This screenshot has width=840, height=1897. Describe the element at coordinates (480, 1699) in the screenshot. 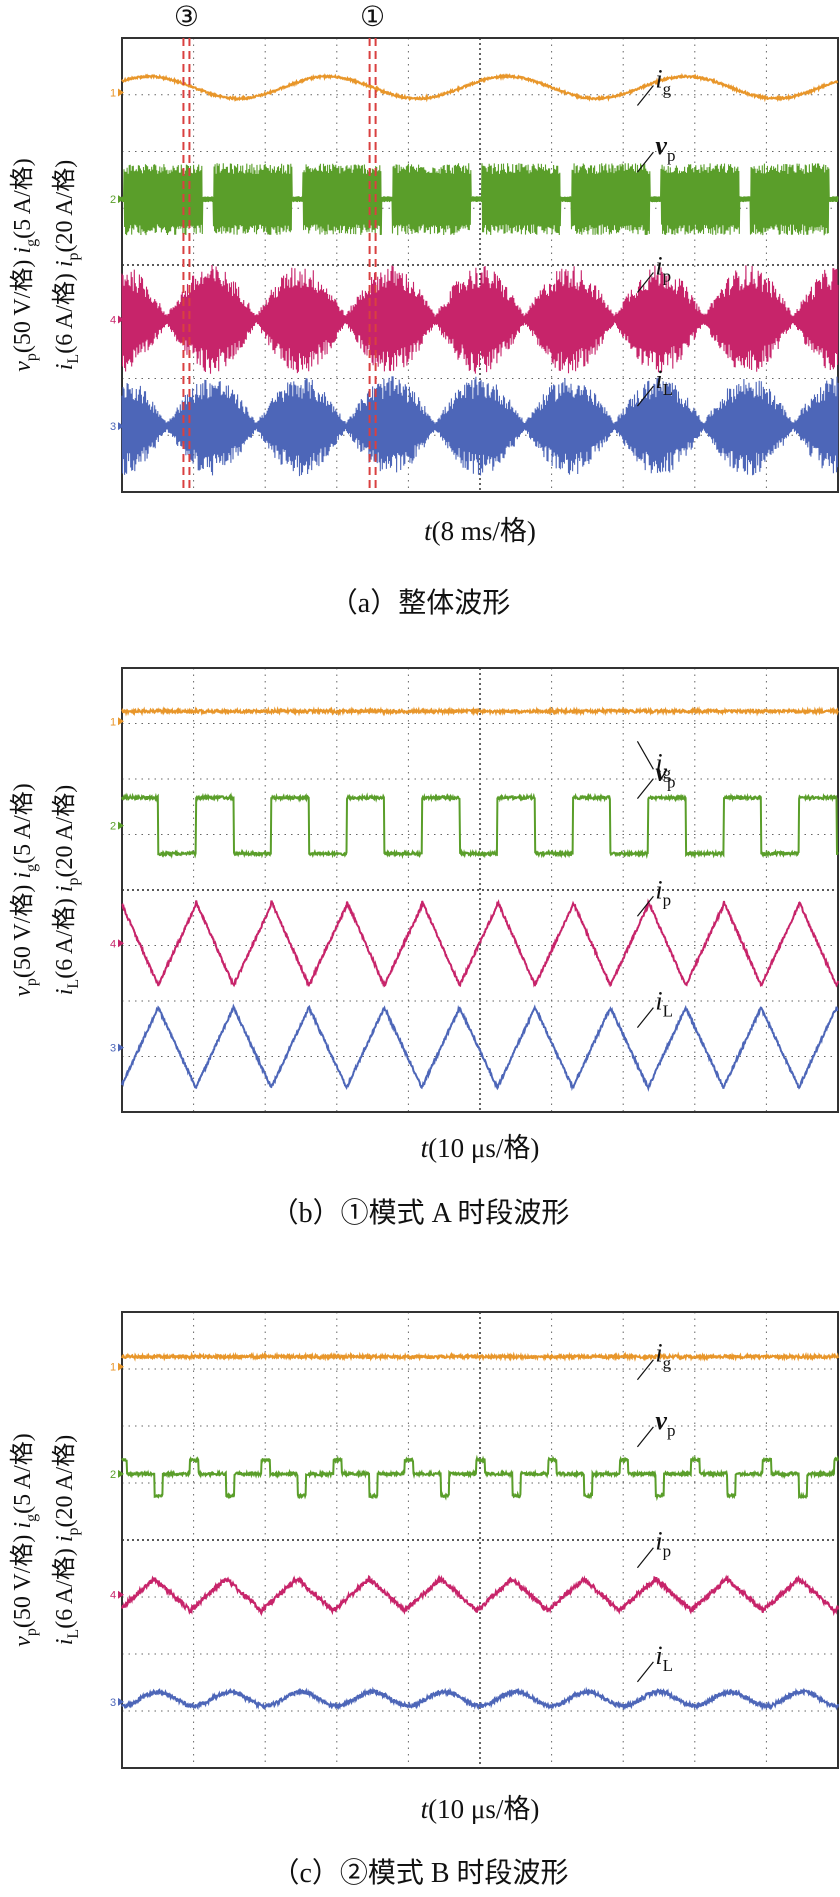

I see `trace-iL-c` at that location.